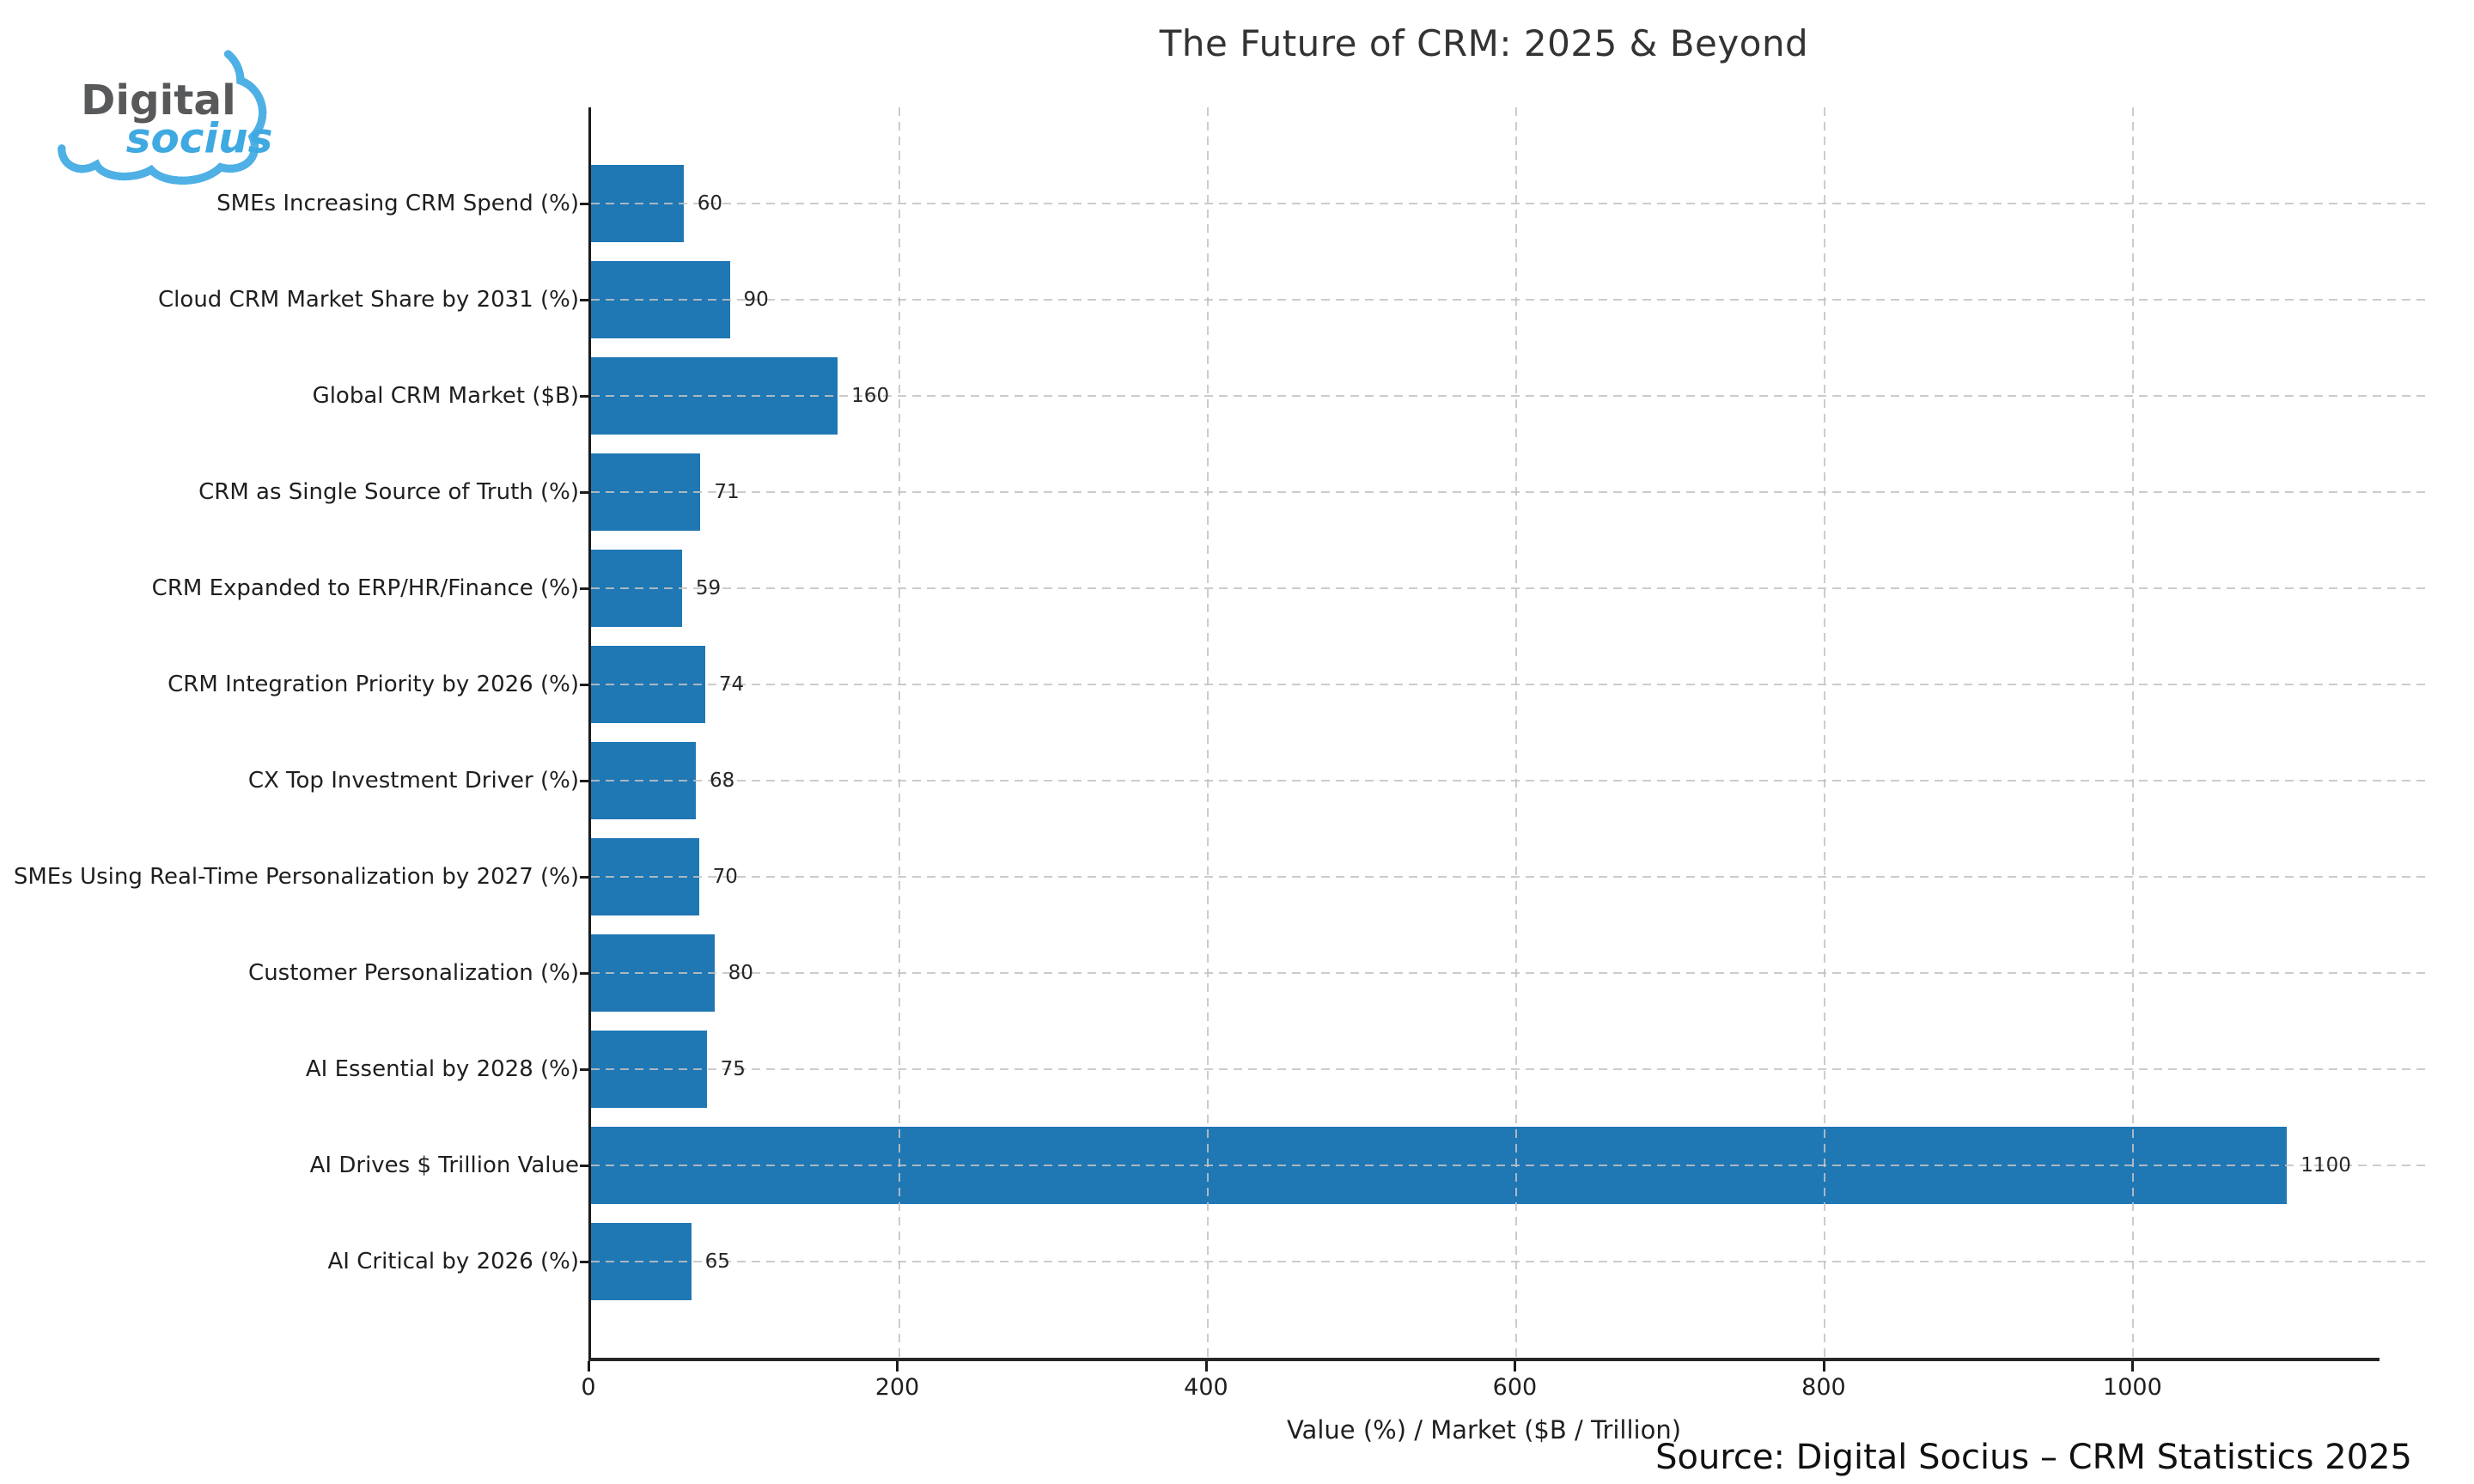 Image resolution: width=2474 pixels, height=1484 pixels. I want to click on value-label: 60, so click(709, 203).